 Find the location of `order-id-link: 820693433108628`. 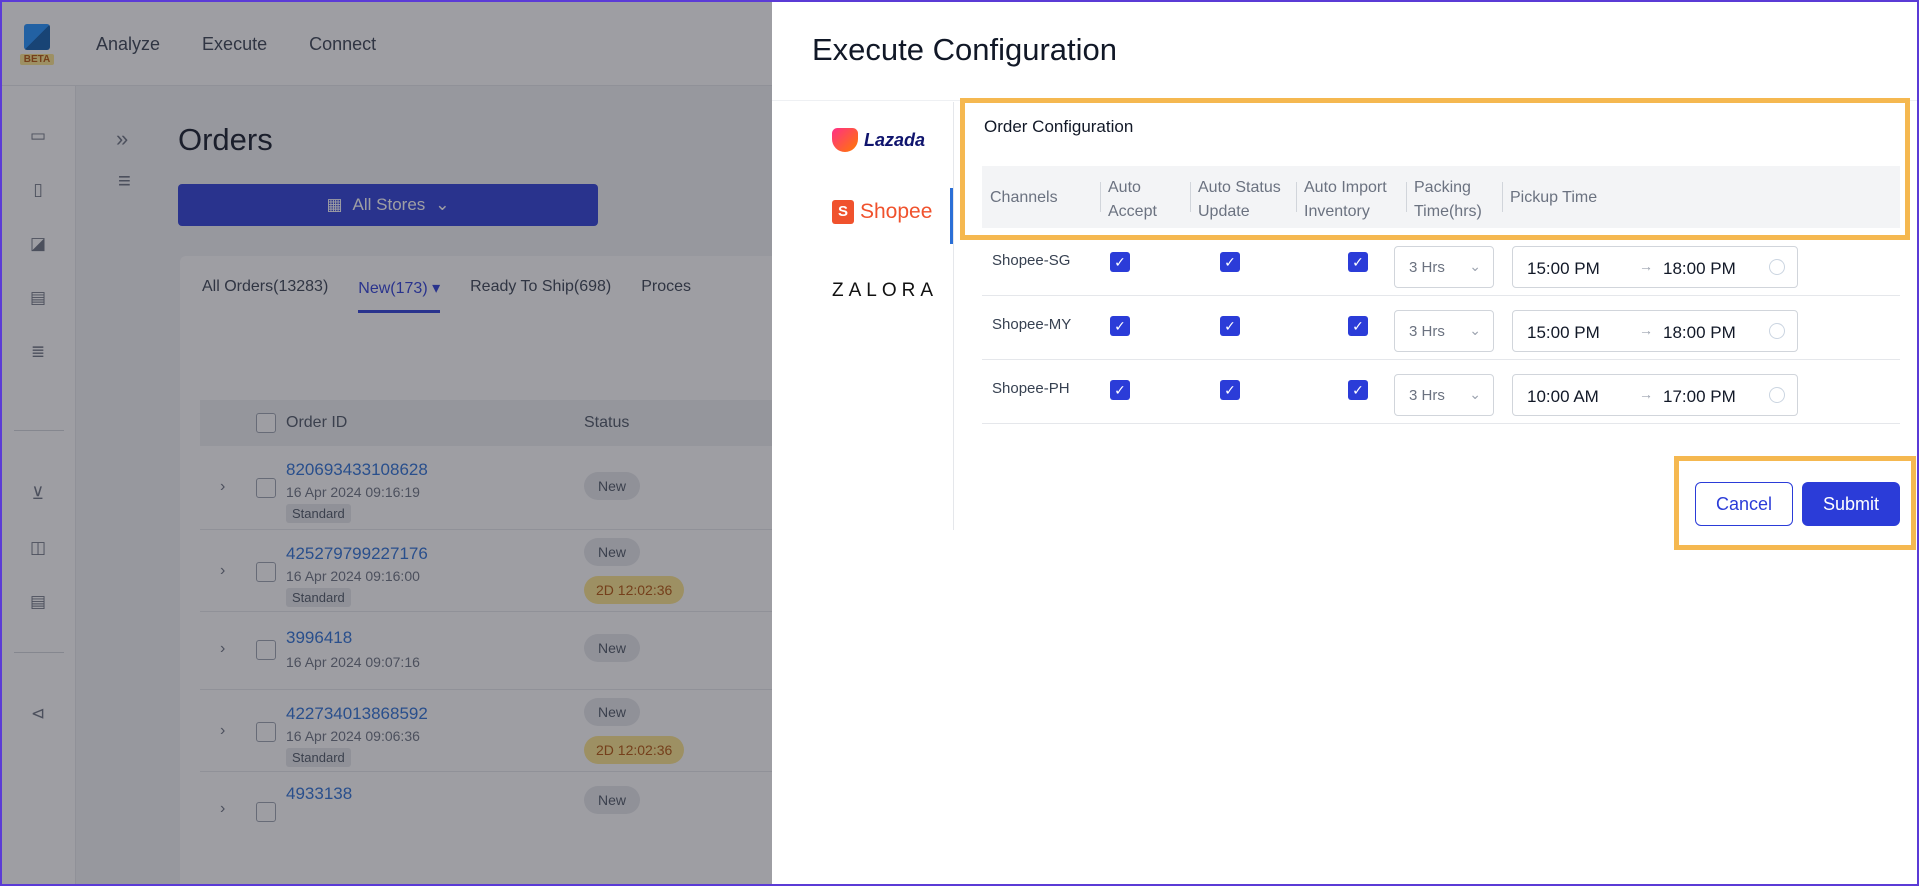

order-id-link: 820693433108628 is located at coordinates (357, 469).